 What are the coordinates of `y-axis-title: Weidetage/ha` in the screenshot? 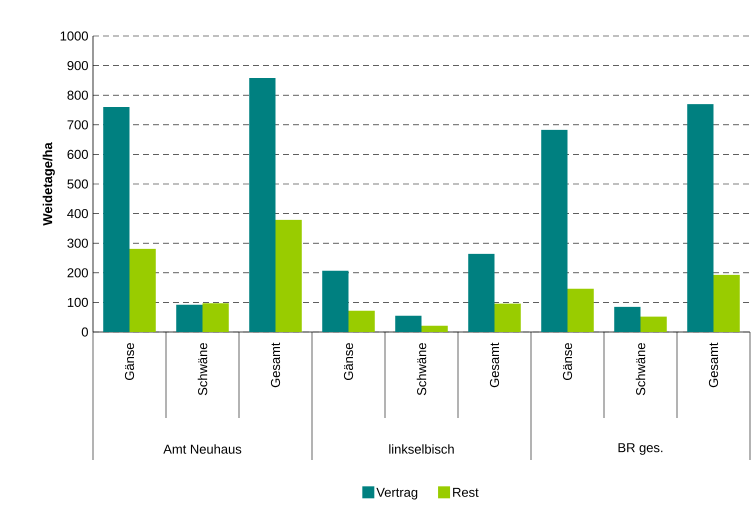 It's located at (48, 184).